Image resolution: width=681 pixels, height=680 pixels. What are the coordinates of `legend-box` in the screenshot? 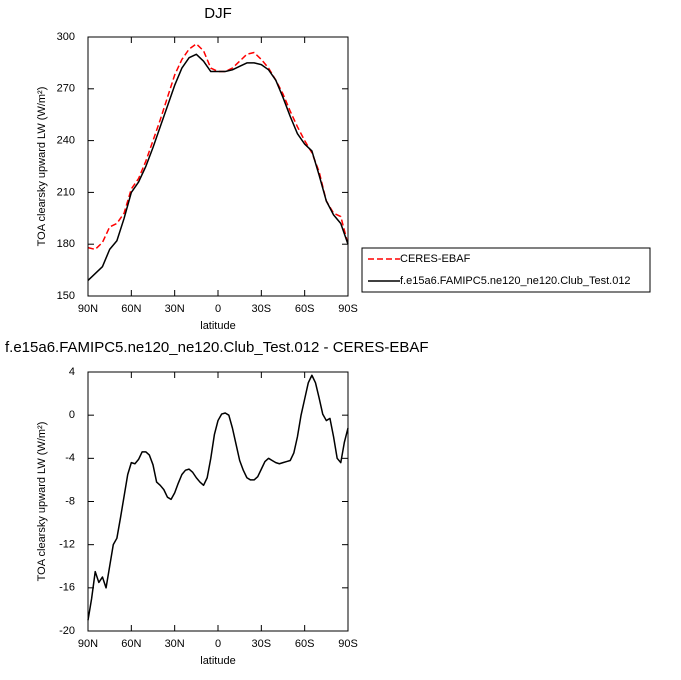 It's located at (506, 270).